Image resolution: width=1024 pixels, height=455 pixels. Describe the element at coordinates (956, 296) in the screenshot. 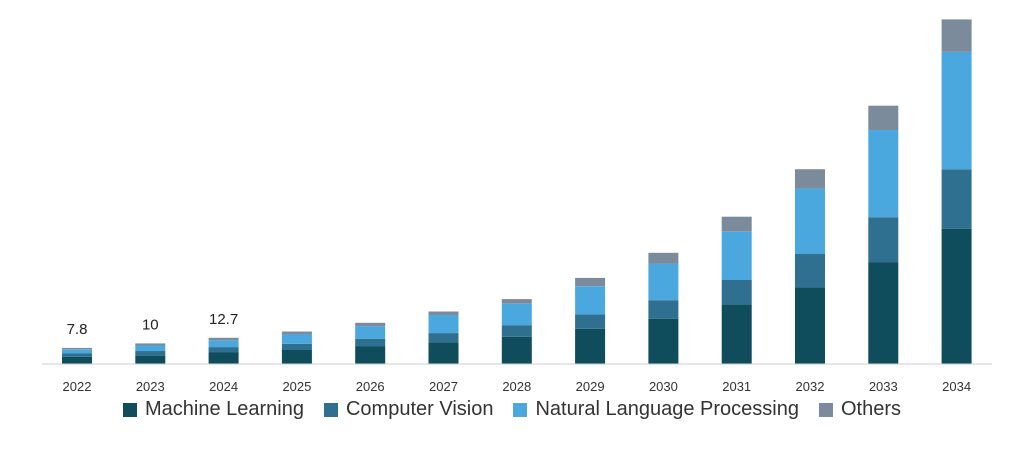

I see `bar-2034-machine-learning` at that location.